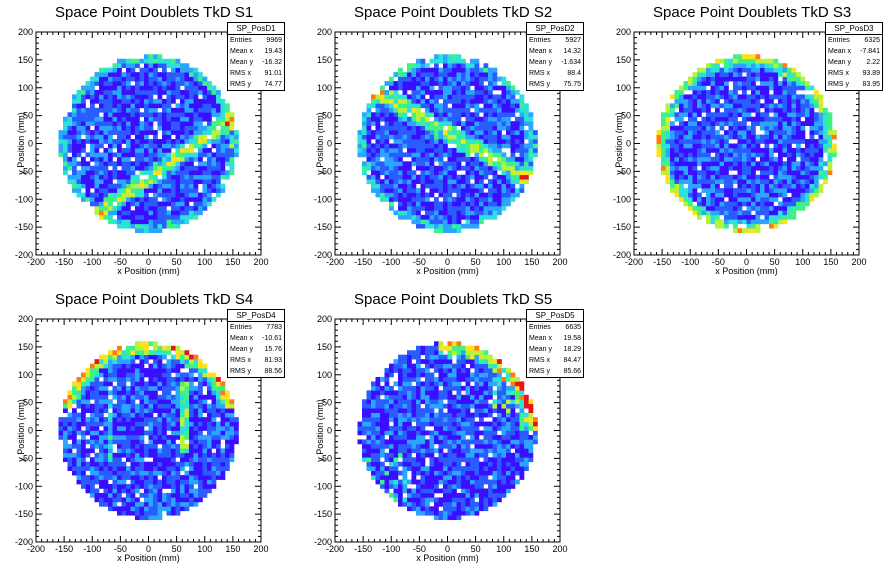 This screenshot has height=574, width=896. Describe the element at coordinates (323, 227) in the screenshot. I see `y-tick-label: -150` at that location.